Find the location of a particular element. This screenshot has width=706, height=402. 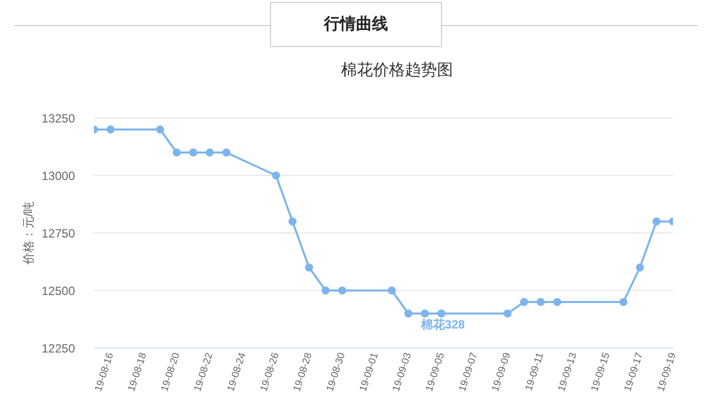

text: 行情曲线 is located at coordinates (356, 24).